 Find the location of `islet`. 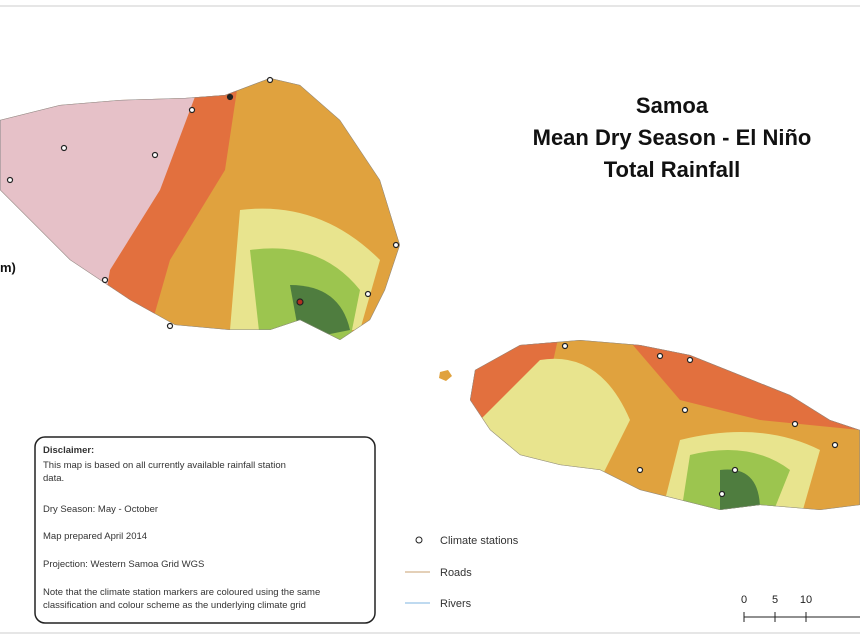

islet is located at coordinates (445, 375).